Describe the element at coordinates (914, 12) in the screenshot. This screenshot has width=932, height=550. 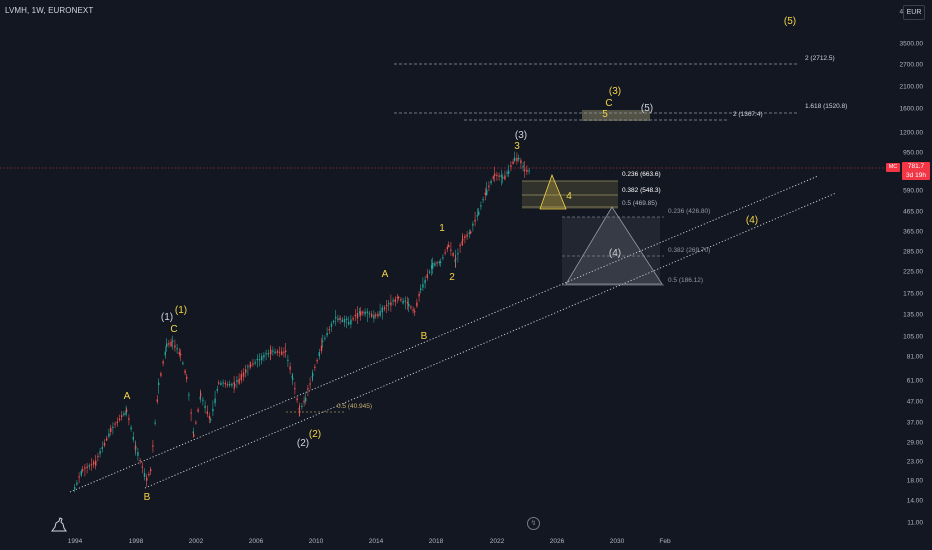
I see `currency-button: EUR` at that location.